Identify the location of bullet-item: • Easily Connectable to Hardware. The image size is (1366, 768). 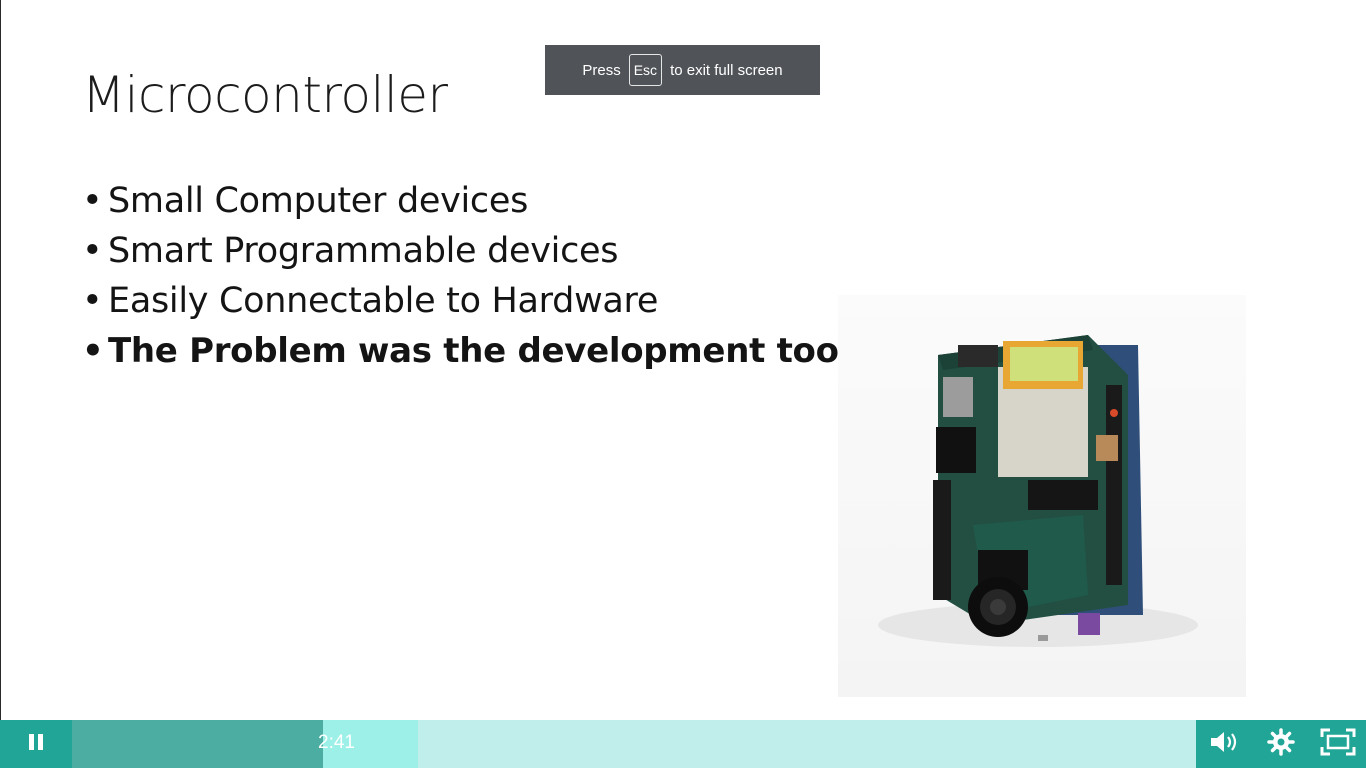
(370, 301).